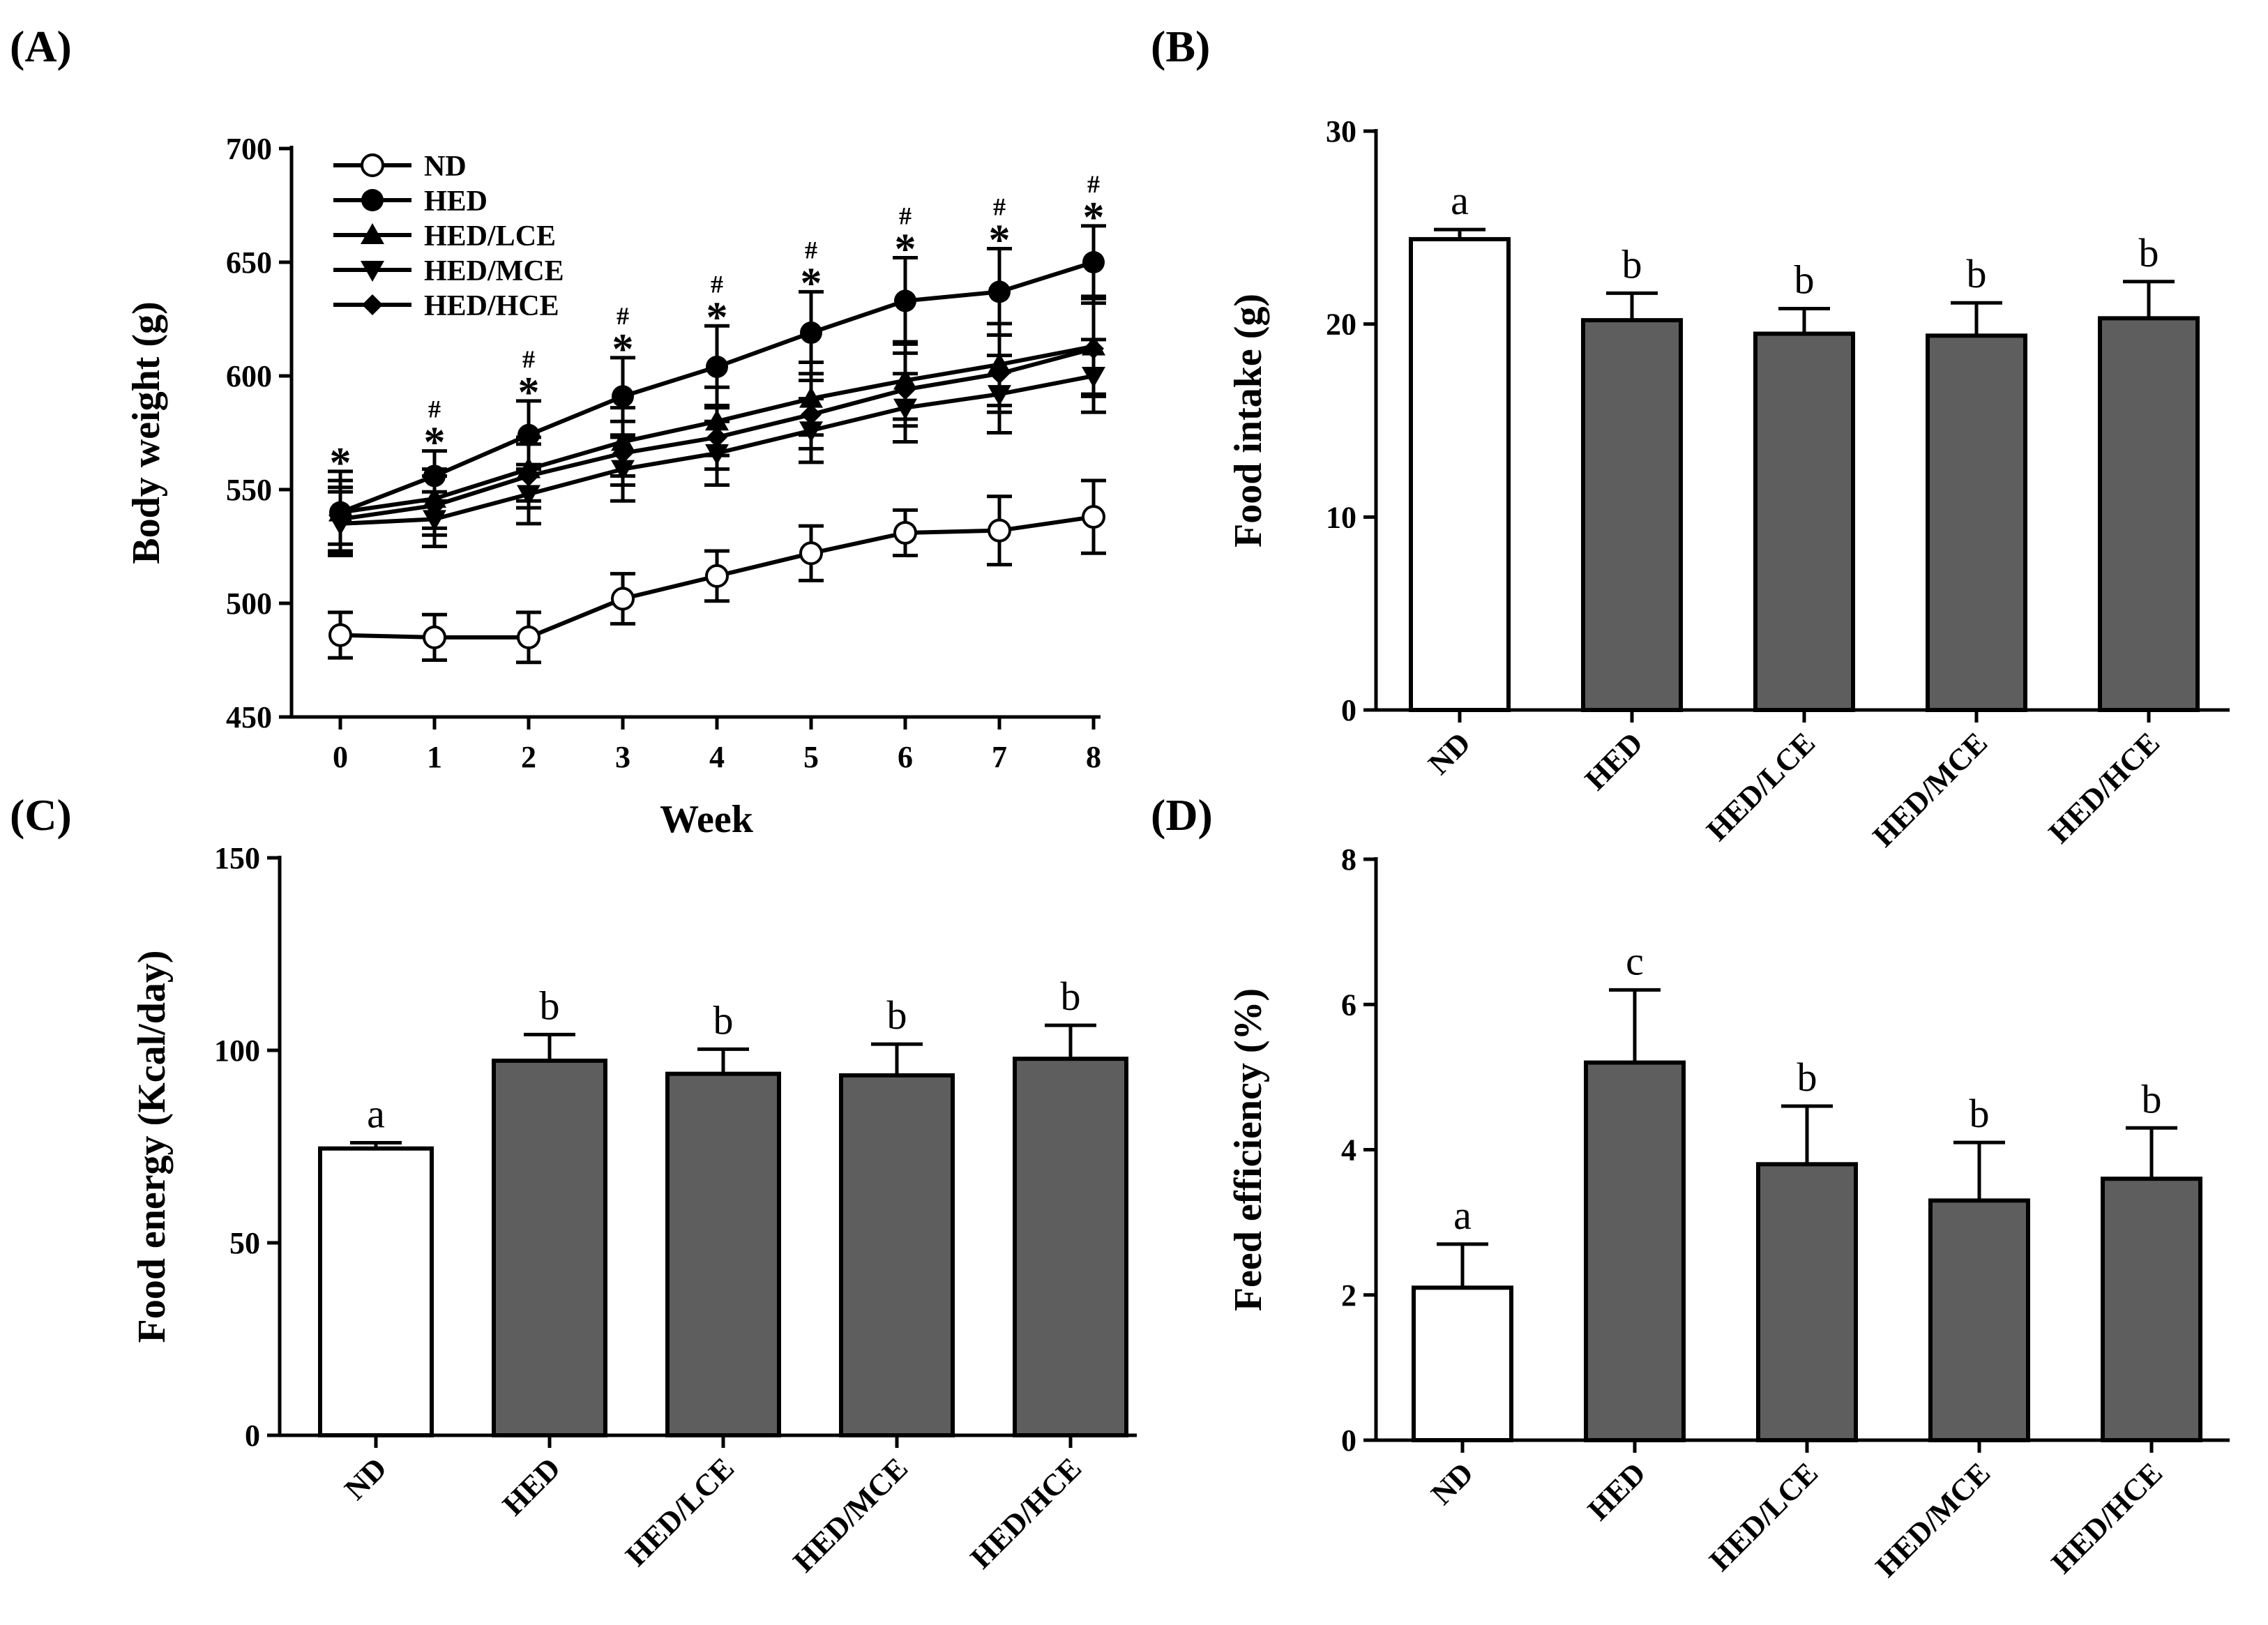  Describe the element at coordinates (152, 1146) in the screenshot. I see `y-axis-label-c: Food energy (Kcal/day)` at that location.